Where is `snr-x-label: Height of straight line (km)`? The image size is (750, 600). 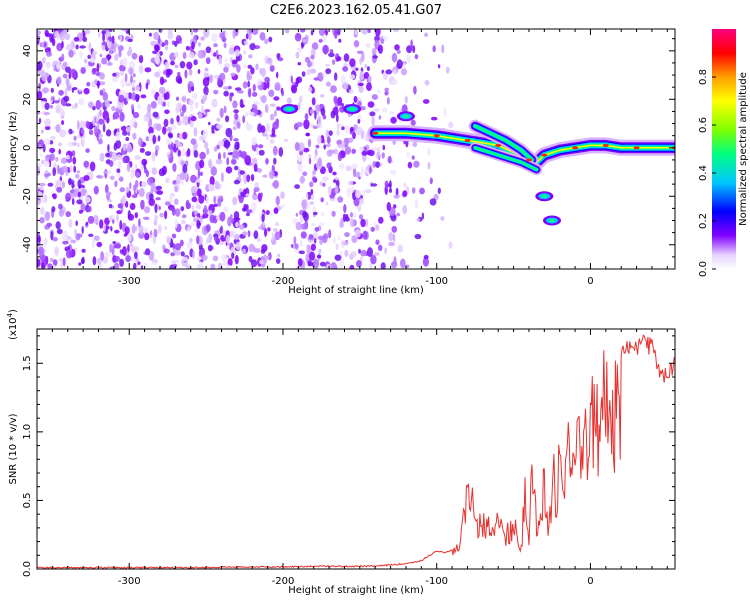
snr-x-label: Height of straight line (km) is located at coordinates (356, 590).